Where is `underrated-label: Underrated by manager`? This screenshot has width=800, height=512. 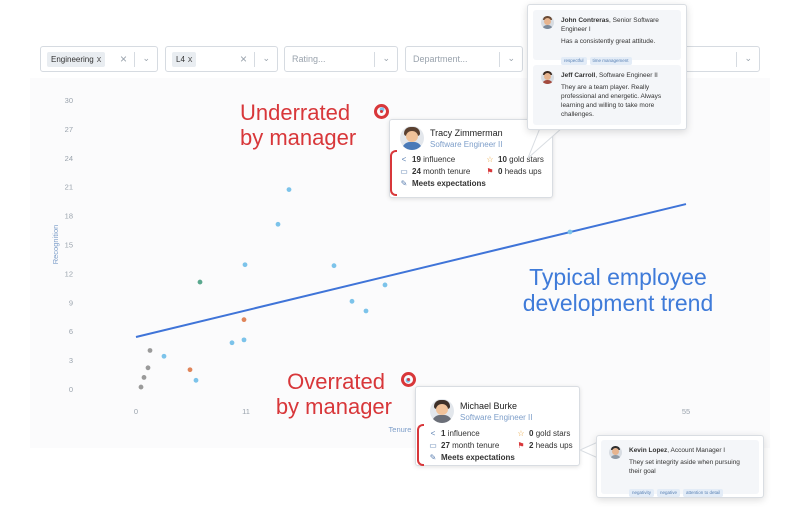 underrated-label: Underrated by manager is located at coordinates (298, 125).